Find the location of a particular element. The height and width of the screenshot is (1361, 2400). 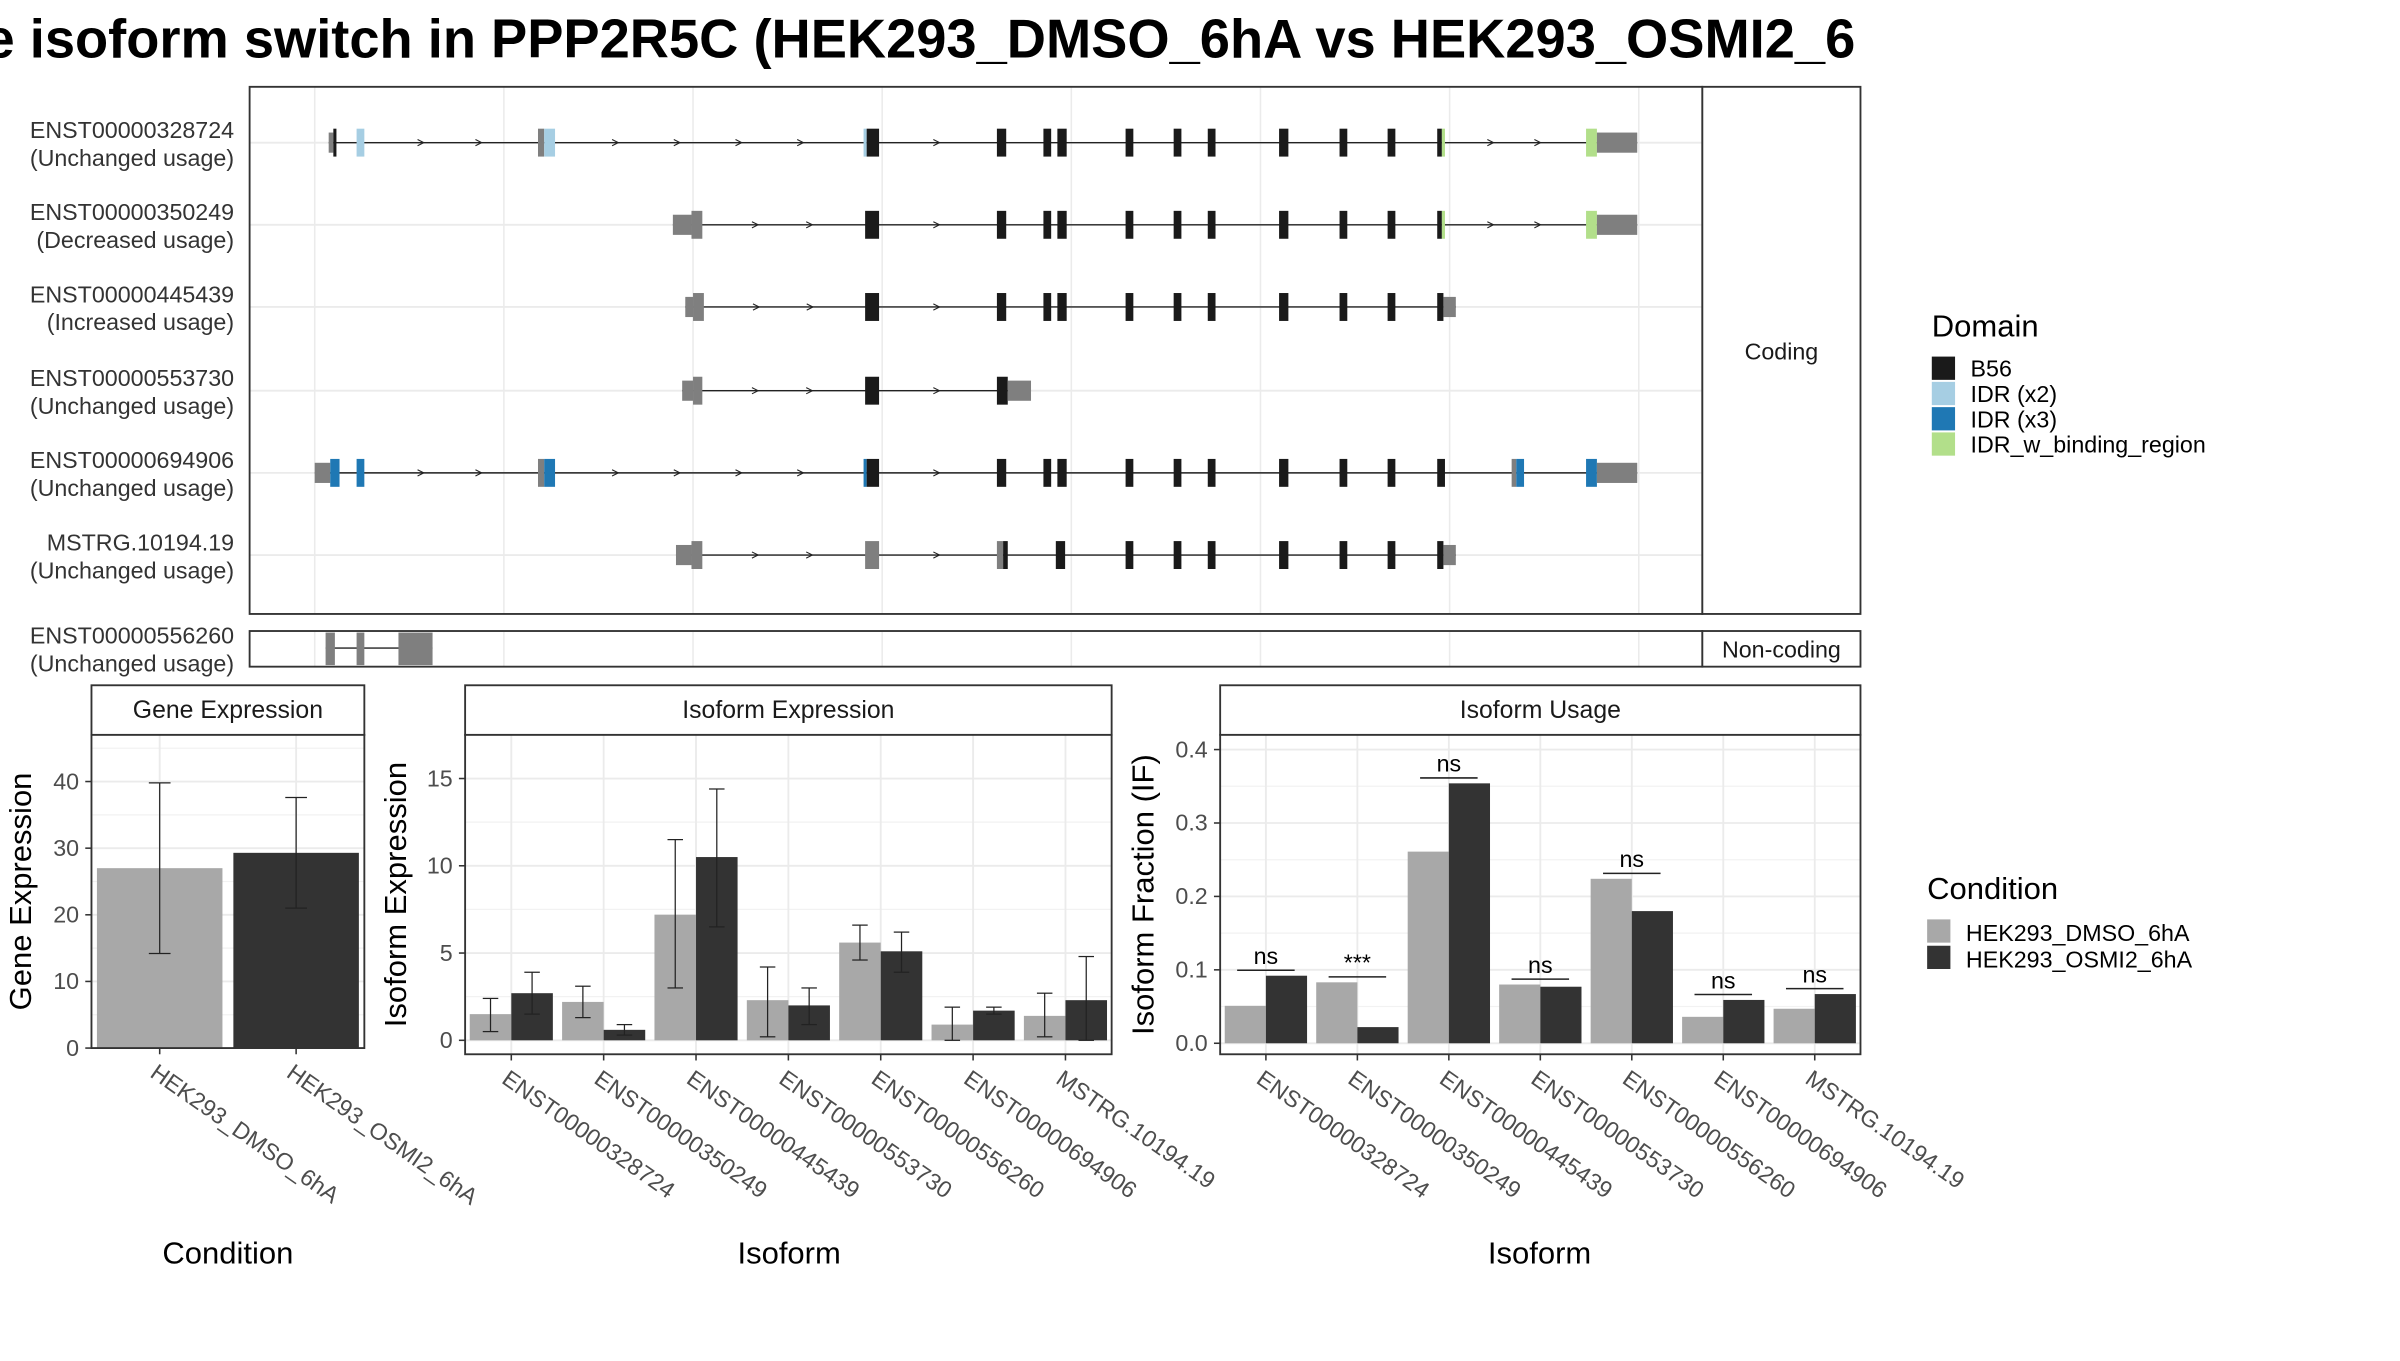

domain-legend-label: IDR (x2) is located at coordinates (2014, 394).